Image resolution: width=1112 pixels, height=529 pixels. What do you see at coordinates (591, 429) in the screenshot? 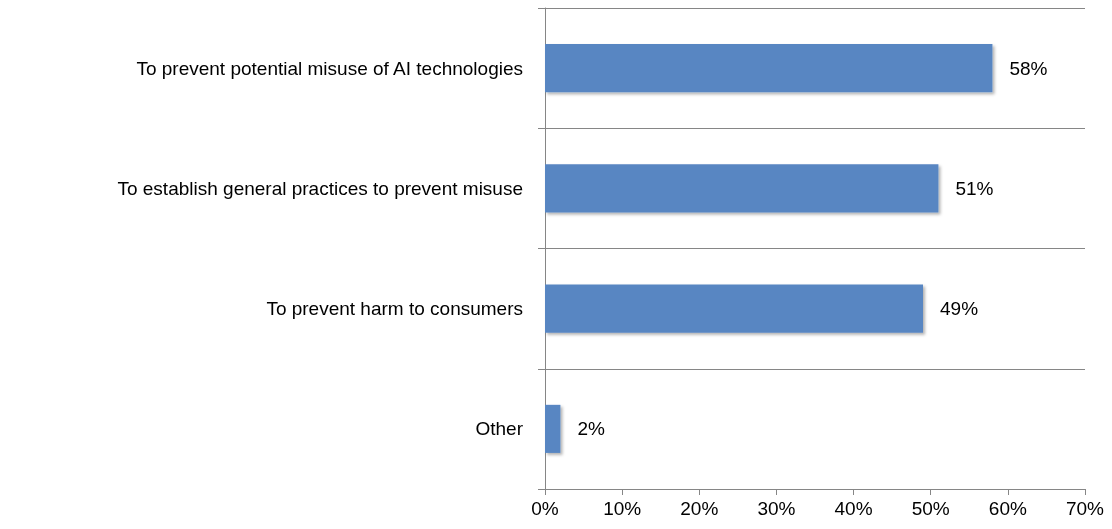
I see `data-label: 2%` at bounding box center [591, 429].